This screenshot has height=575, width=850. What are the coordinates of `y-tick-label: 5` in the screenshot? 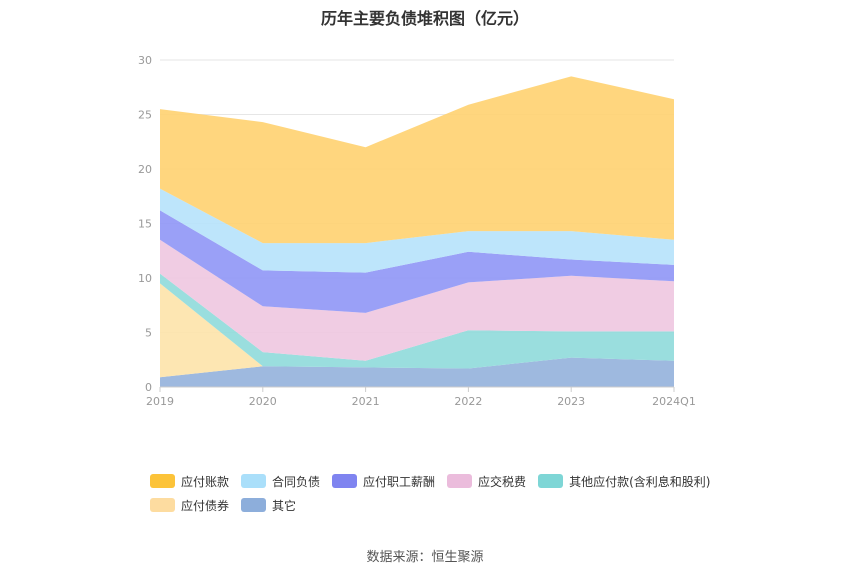 It's located at (148, 333).